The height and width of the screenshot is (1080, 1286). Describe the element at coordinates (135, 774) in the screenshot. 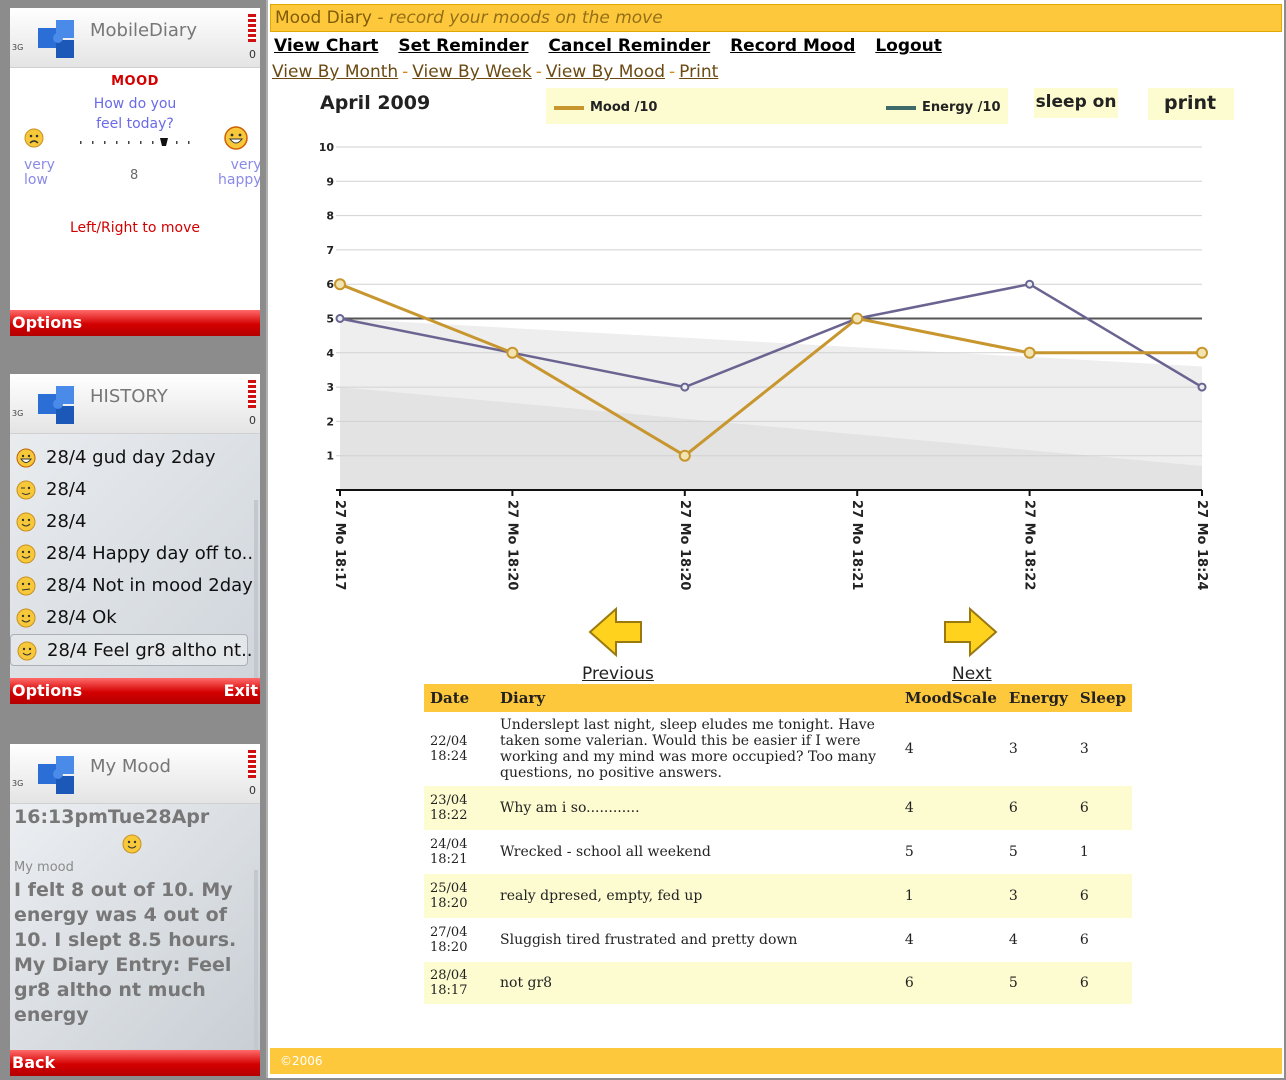

I see `phone-header: My Mood 3G 0` at that location.